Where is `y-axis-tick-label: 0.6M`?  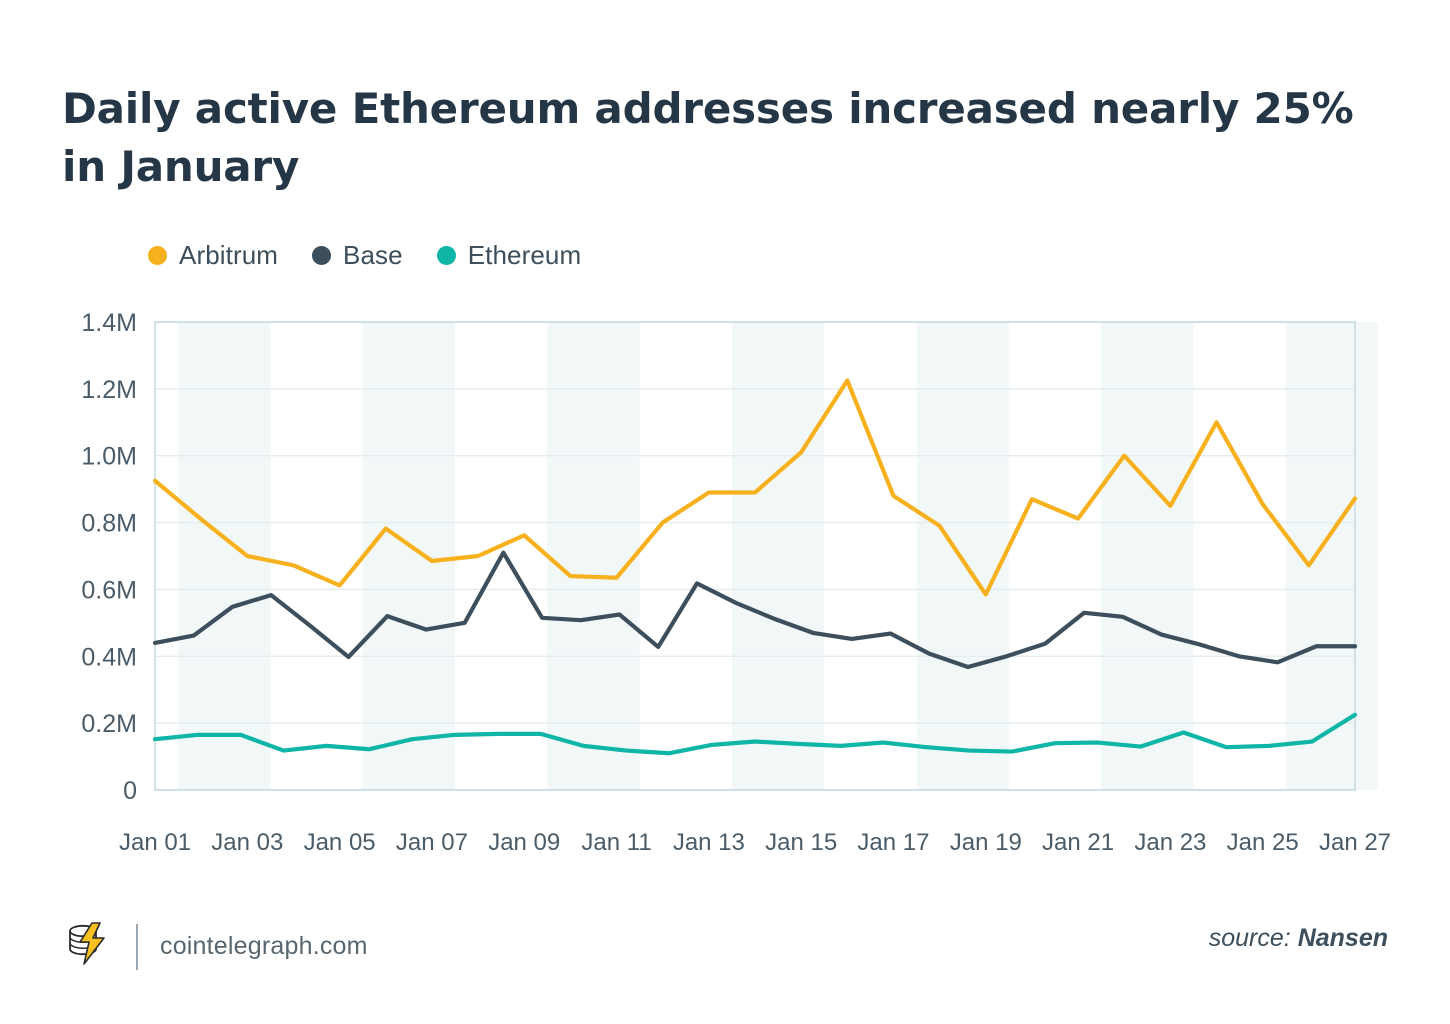 y-axis-tick-label: 0.6M is located at coordinates (109, 590).